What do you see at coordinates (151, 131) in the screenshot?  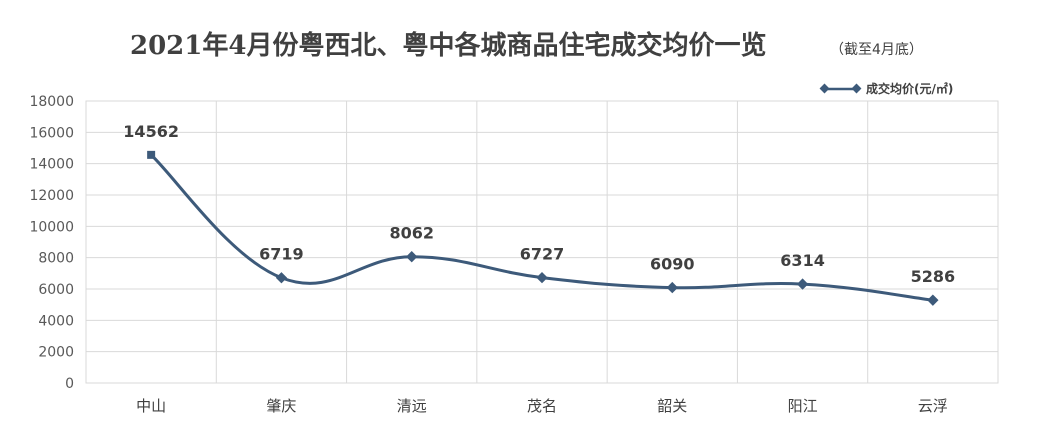 I see `data-label: 14562` at bounding box center [151, 131].